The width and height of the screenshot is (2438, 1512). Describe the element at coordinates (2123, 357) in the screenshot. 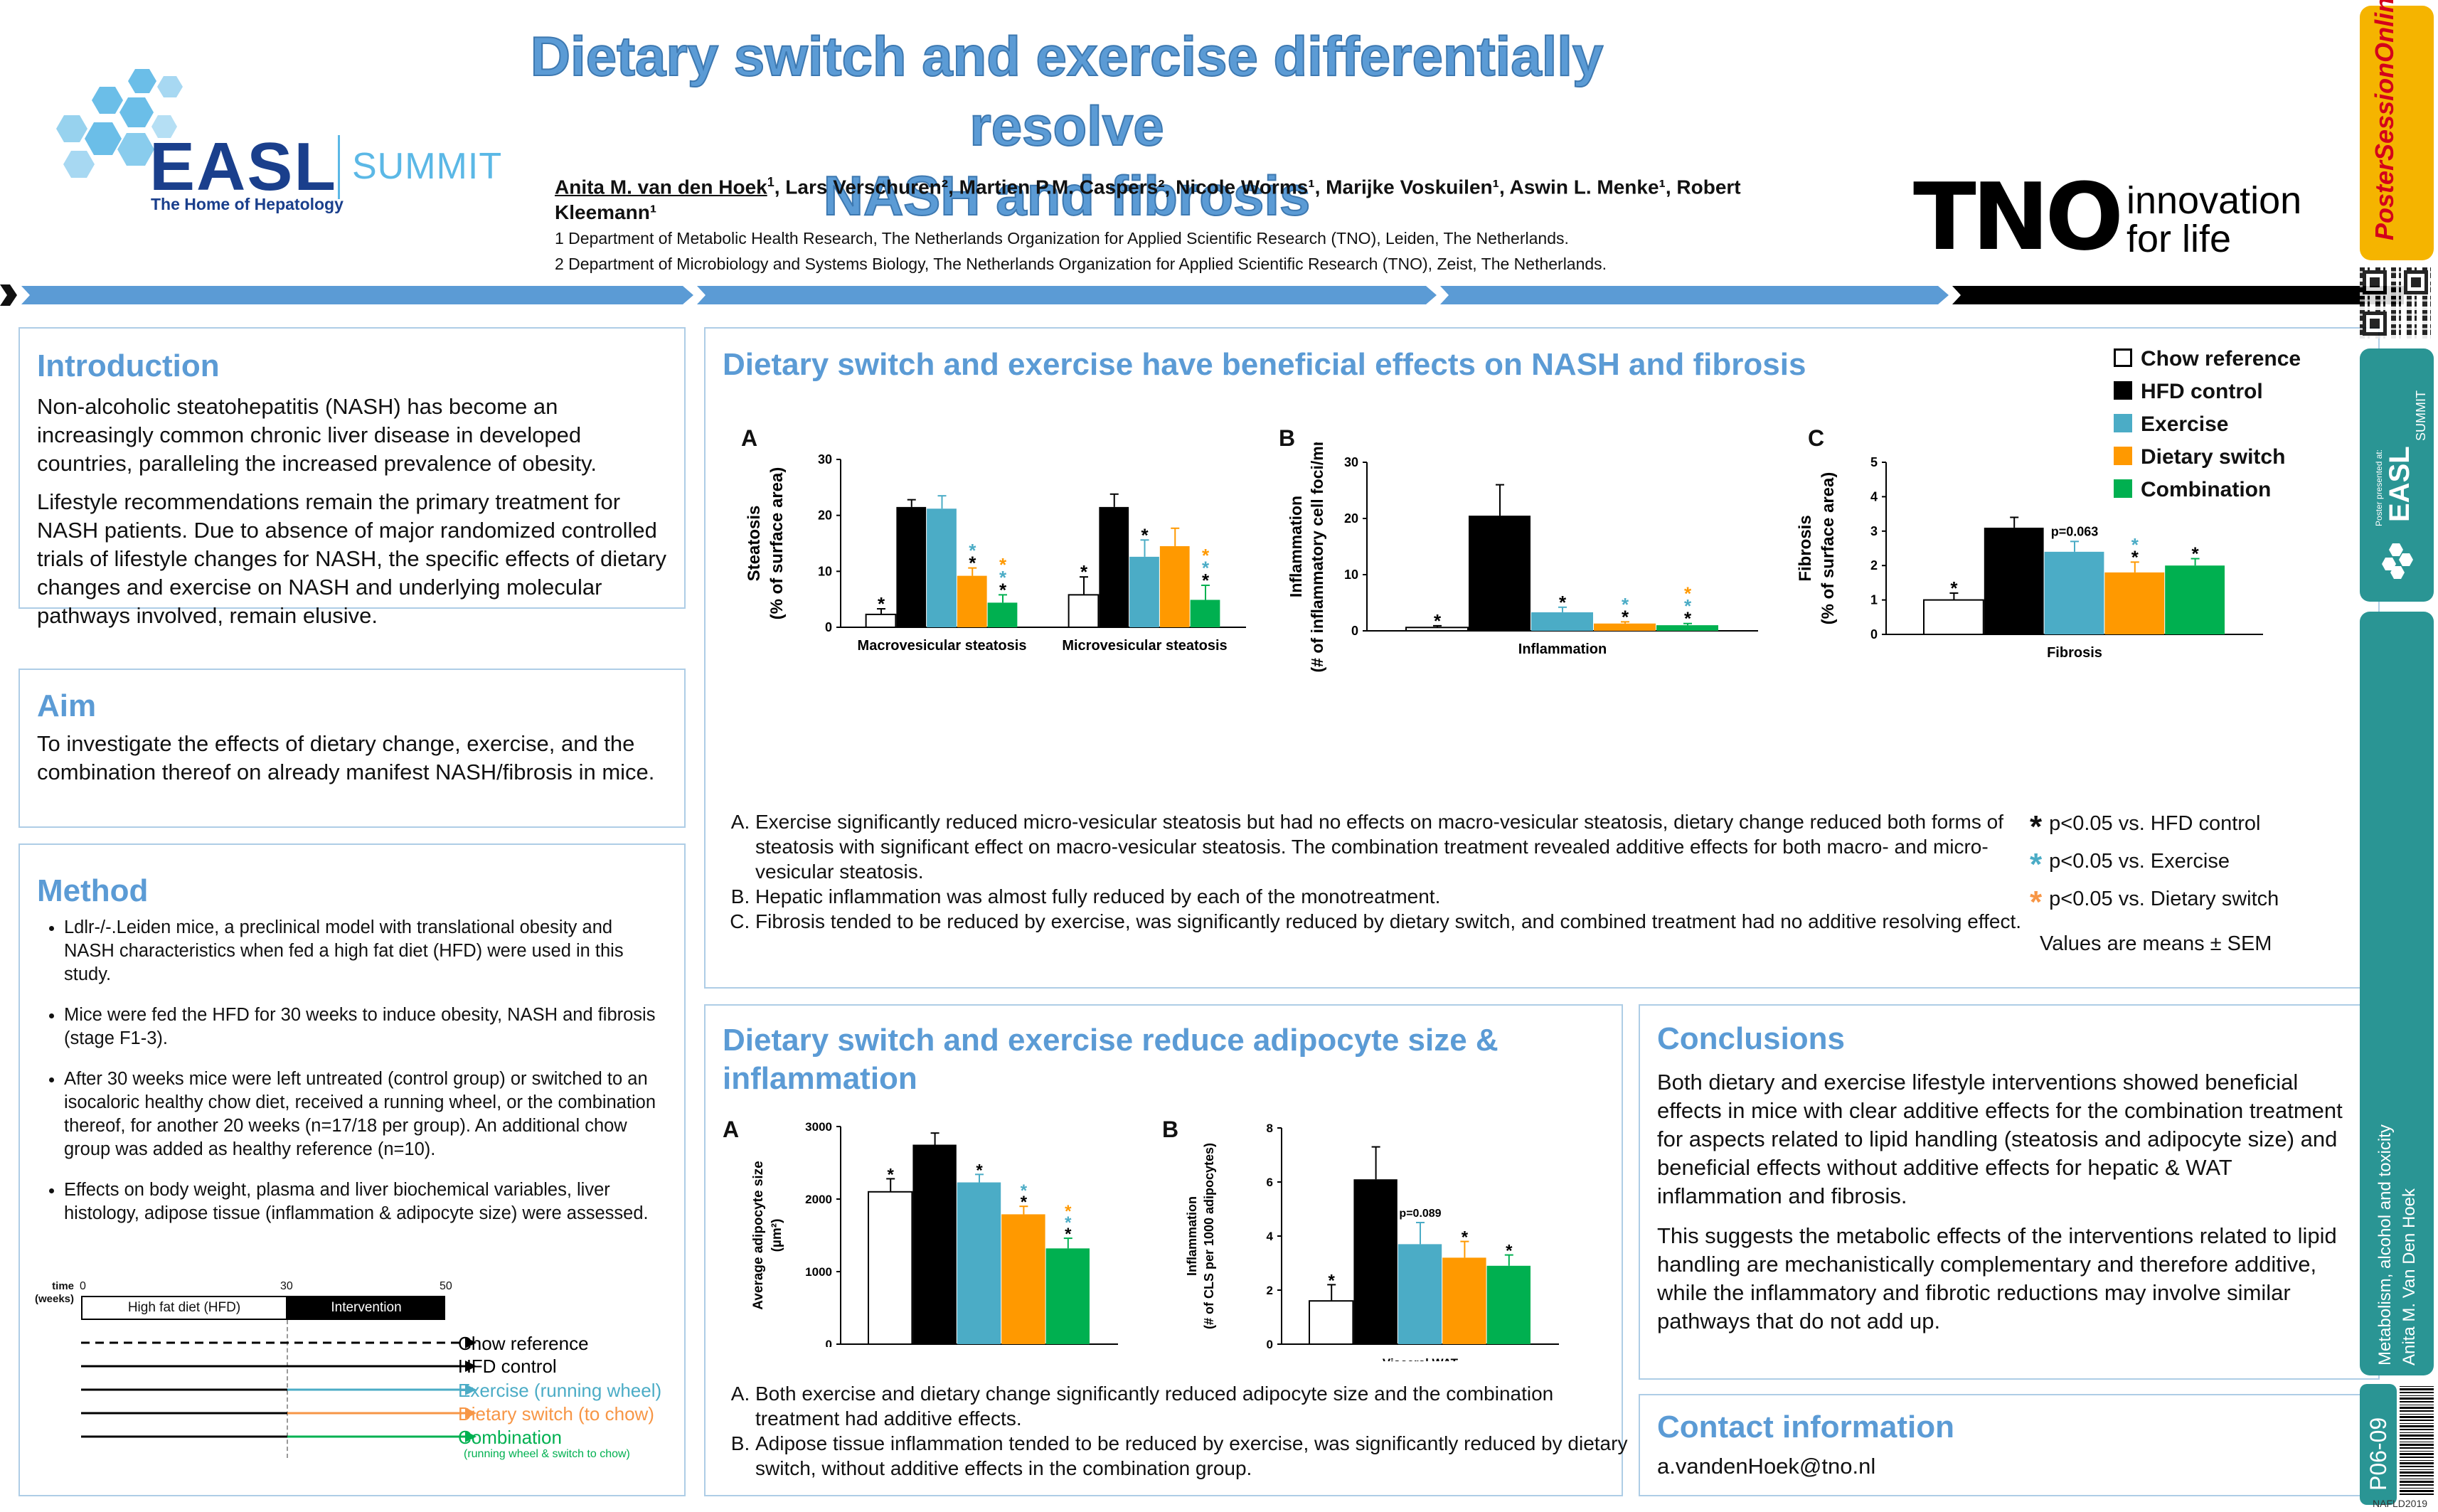

I see `legend-swatch-chow` at that location.